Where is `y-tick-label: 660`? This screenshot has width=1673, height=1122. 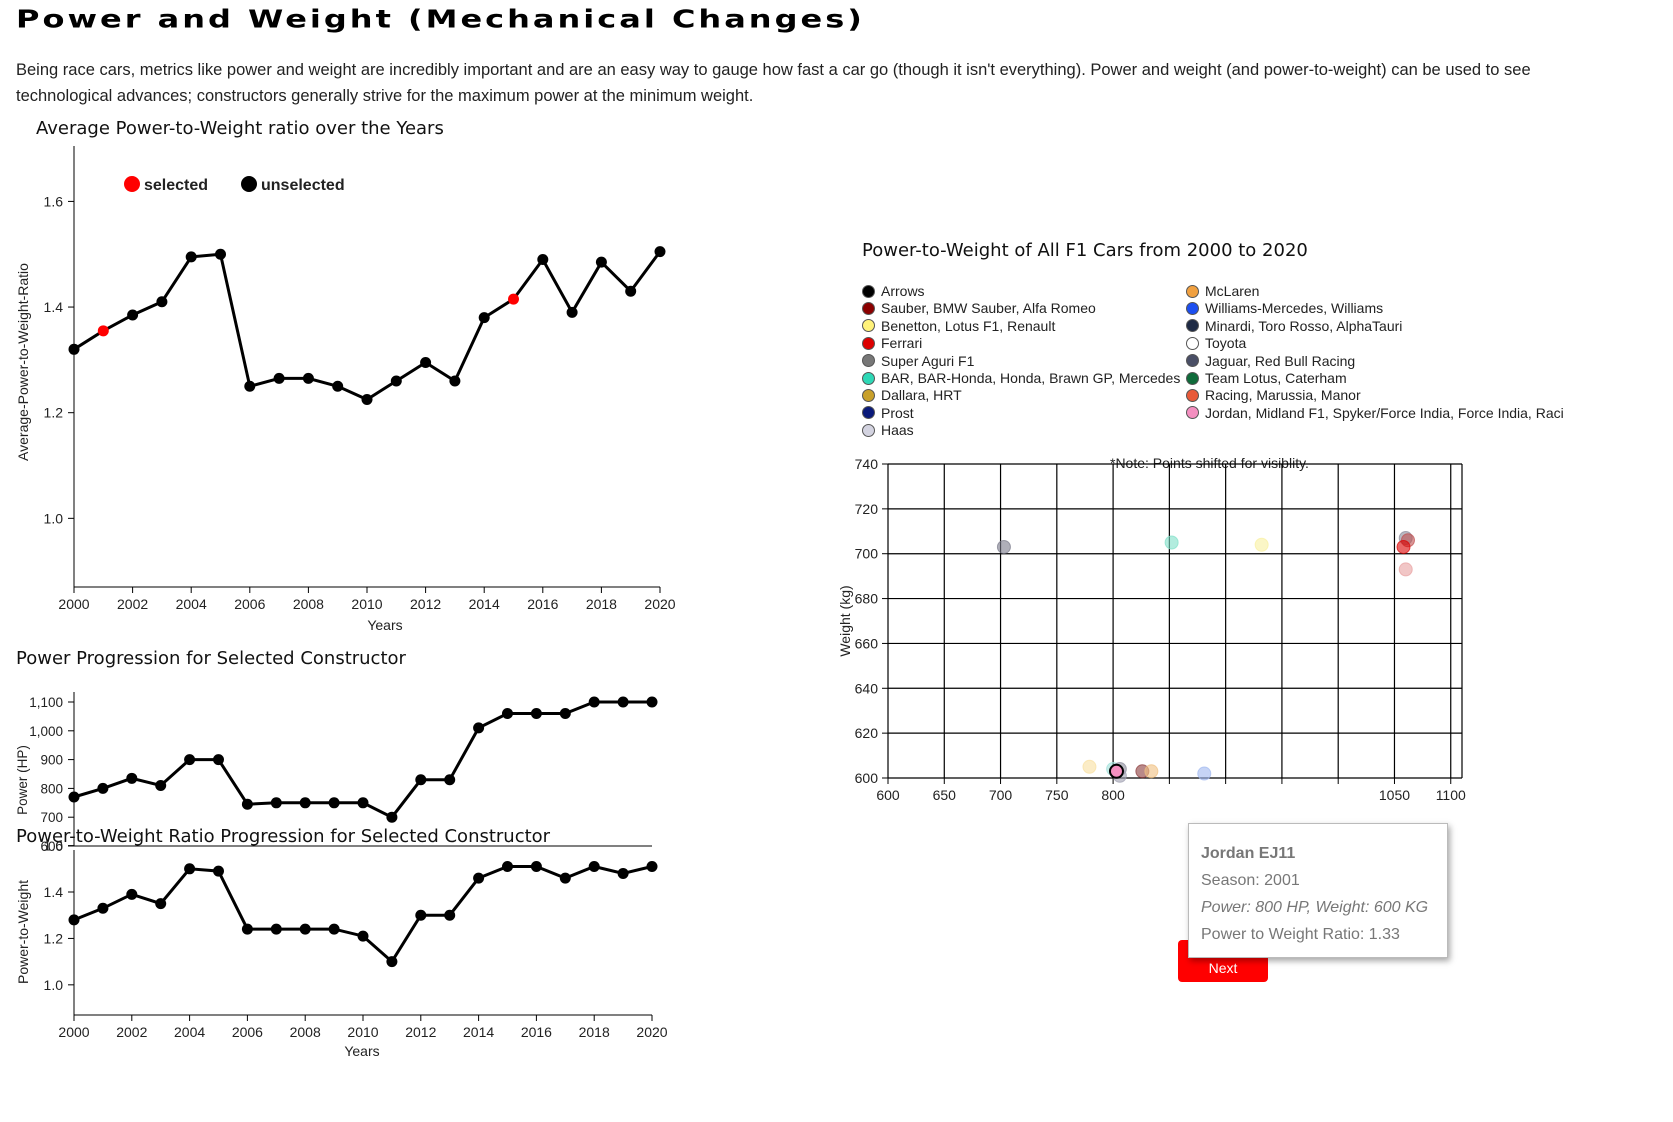
y-tick-label: 660 is located at coordinates (867, 643).